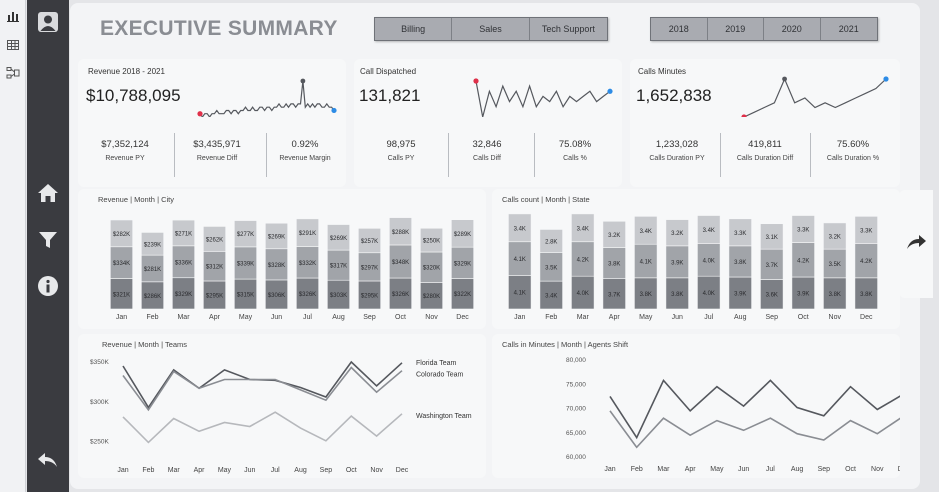 This screenshot has width=939, height=492. I want to click on bar-data-label: $332K, so click(307, 264).